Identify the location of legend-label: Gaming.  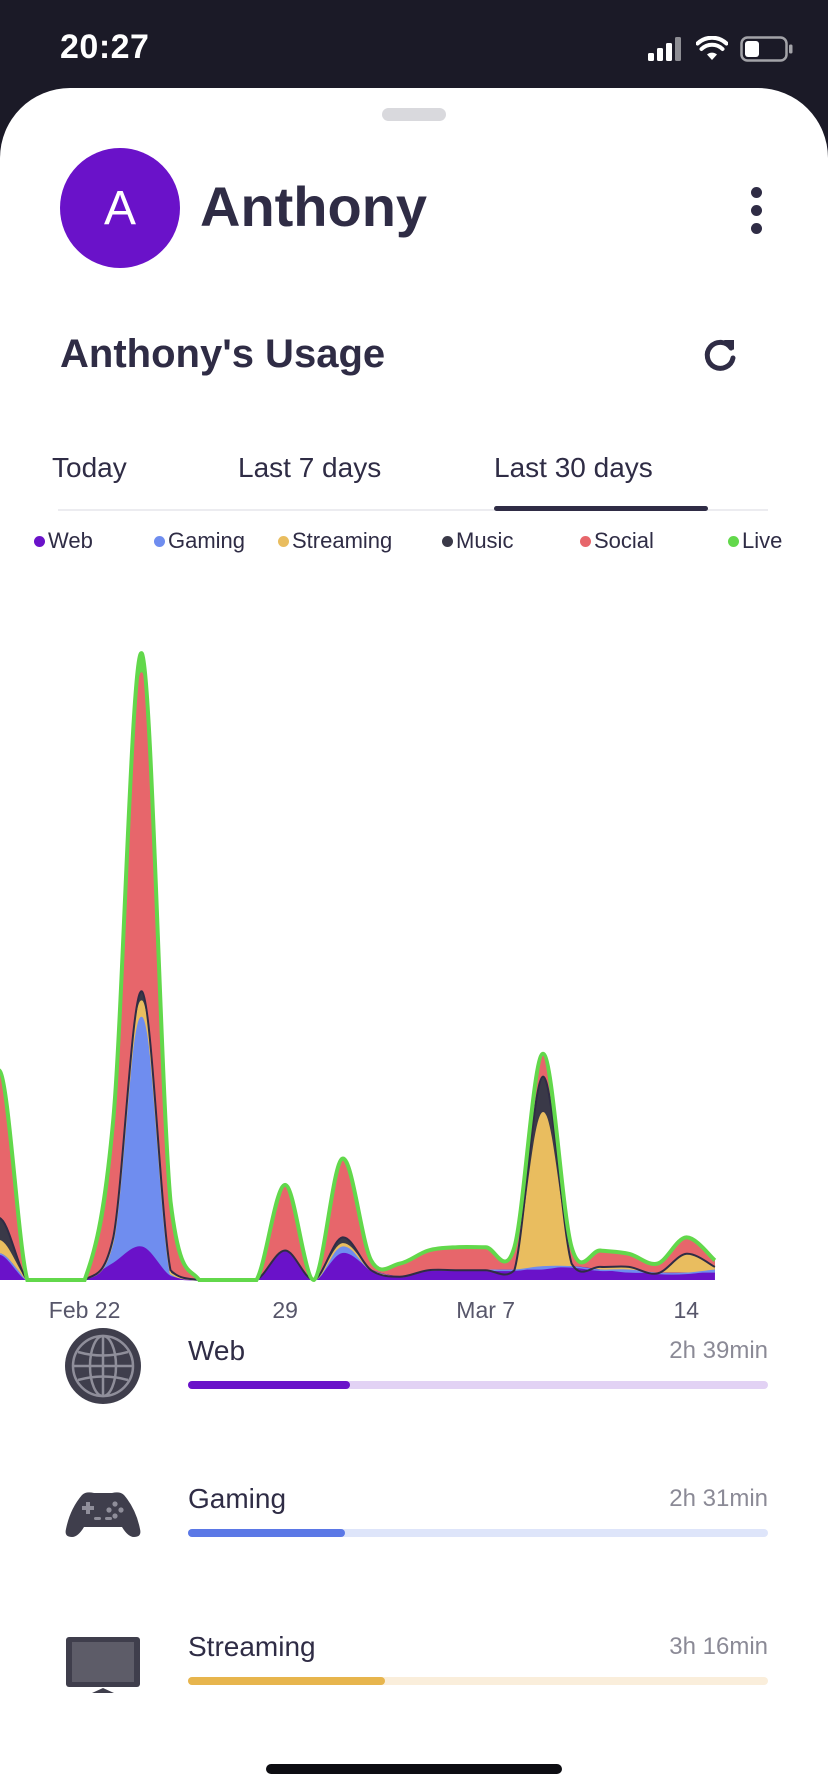
(207, 540).